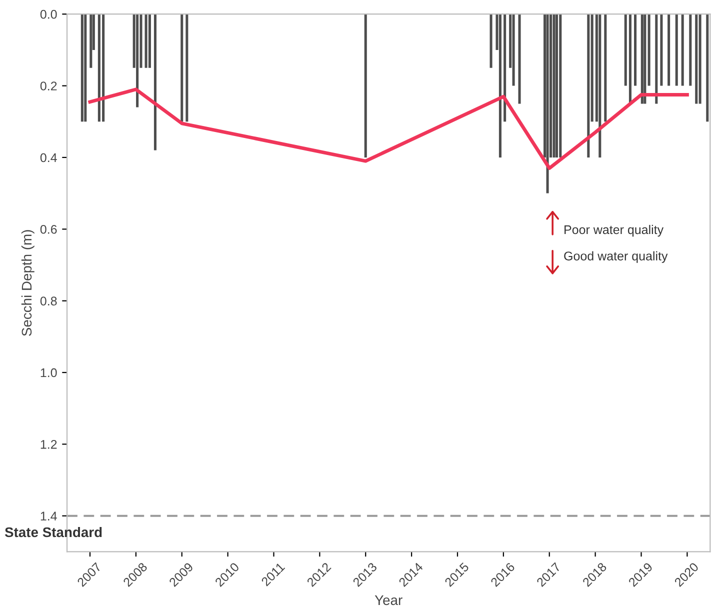 The image size is (713, 613). Describe the element at coordinates (48, 373) in the screenshot. I see `y-tick-label: 1.0` at that location.